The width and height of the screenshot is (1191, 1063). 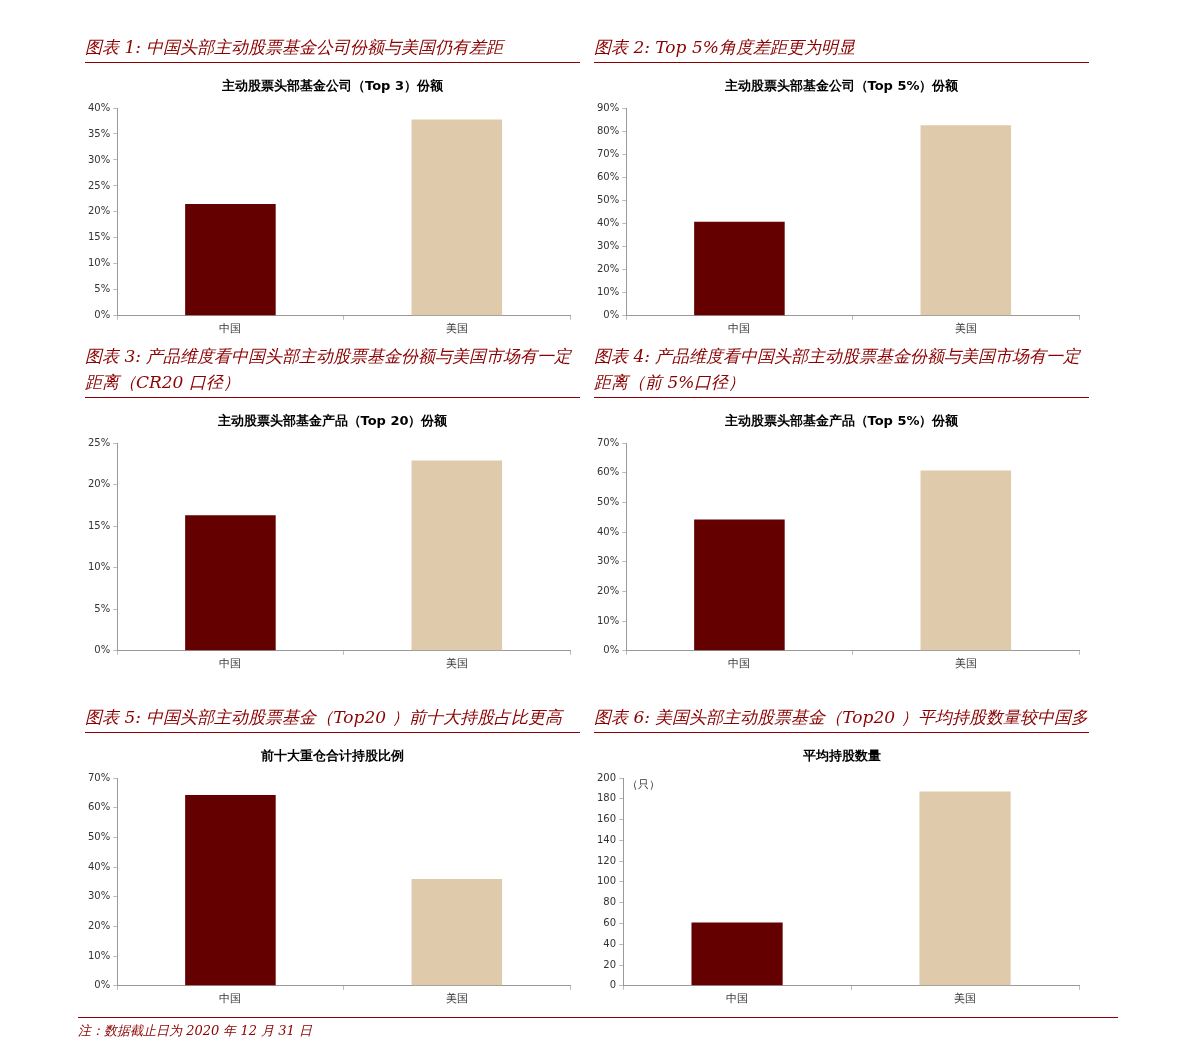 I want to click on chart-title: 图表 6: 美国头部主动股票基金（Top20 ）平均持股数量较中国多, so click(x=841, y=705).